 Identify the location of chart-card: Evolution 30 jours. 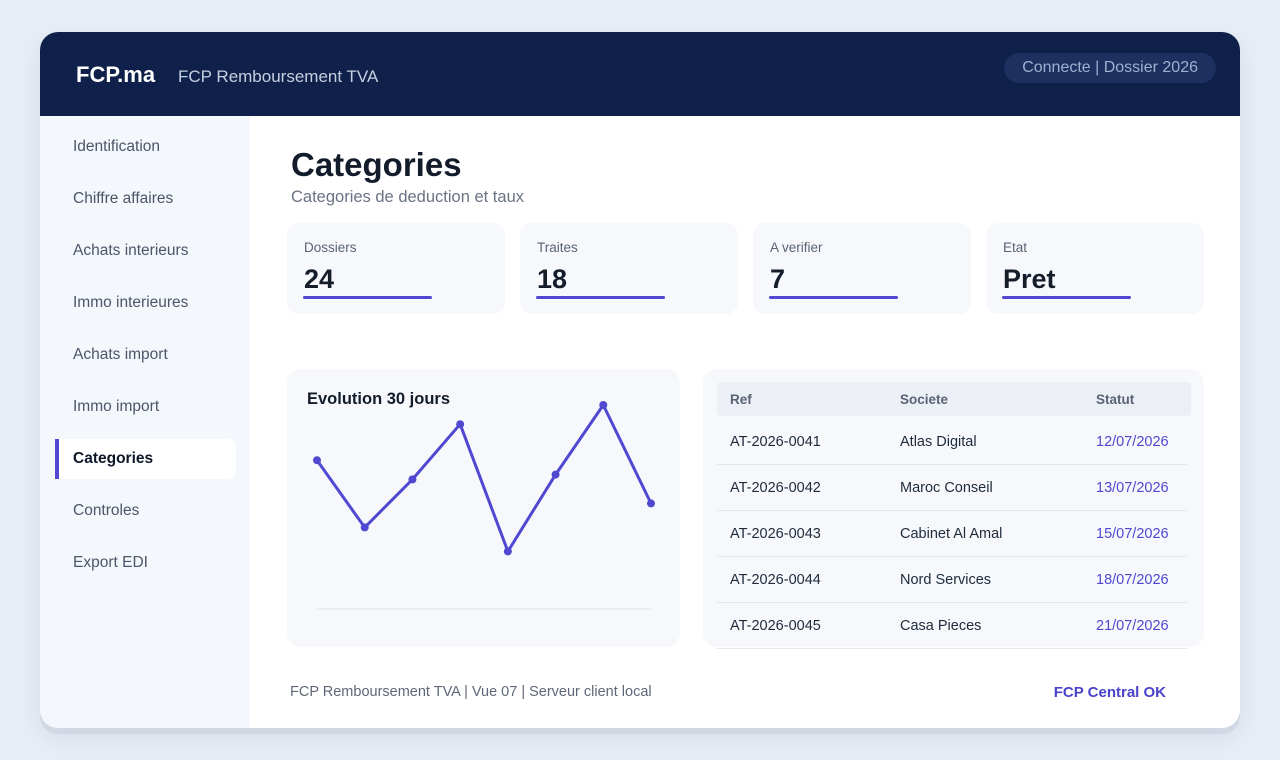
(483, 508).